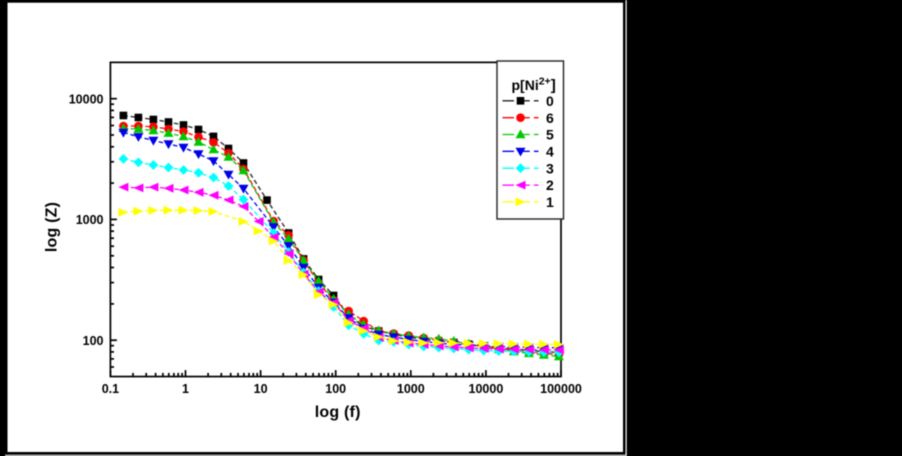  What do you see at coordinates (561, 389) in the screenshot?
I see `svg-text: 100000` at bounding box center [561, 389].